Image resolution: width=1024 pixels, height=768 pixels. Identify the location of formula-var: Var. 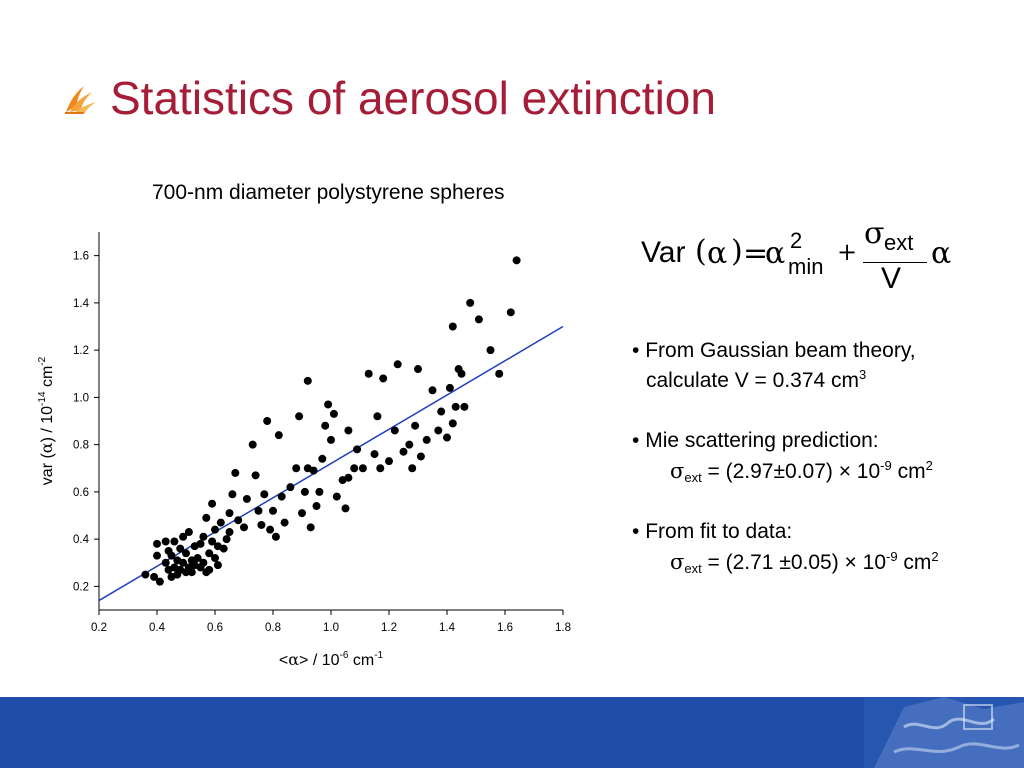
(663, 252).